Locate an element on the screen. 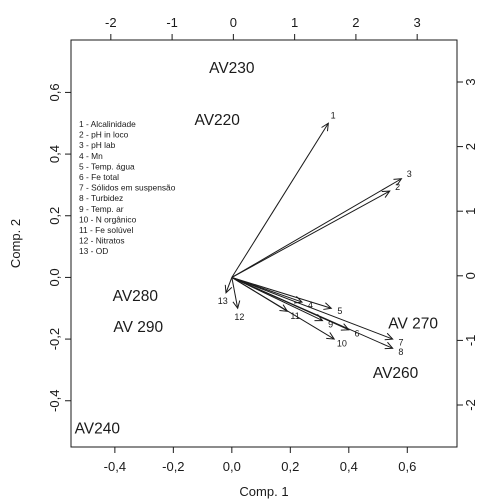 The width and height of the screenshot is (488, 499). legend-entry: 6 - Fe total is located at coordinates (99, 177).